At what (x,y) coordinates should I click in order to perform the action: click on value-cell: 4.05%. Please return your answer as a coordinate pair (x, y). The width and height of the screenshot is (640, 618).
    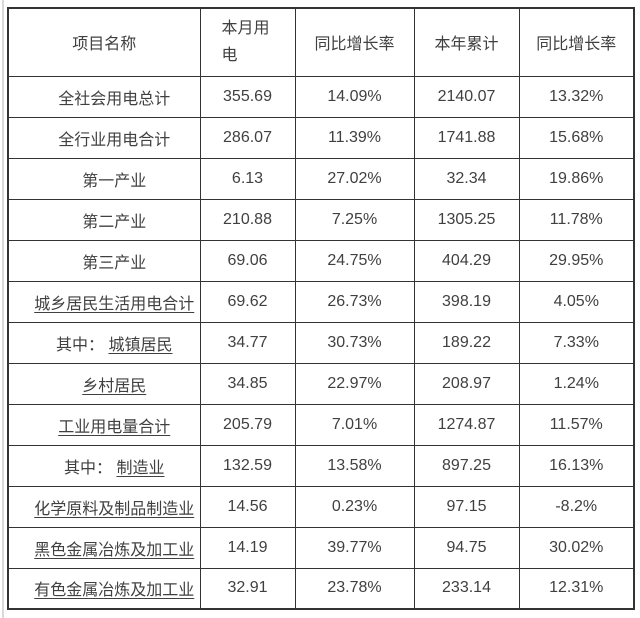
    Looking at the image, I should click on (576, 301).